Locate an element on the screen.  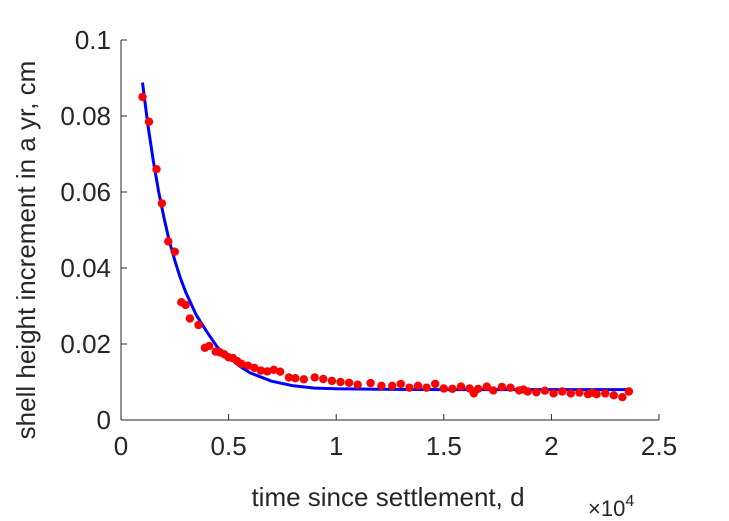
x-tick-label: 2.5 is located at coordinates (659, 446).